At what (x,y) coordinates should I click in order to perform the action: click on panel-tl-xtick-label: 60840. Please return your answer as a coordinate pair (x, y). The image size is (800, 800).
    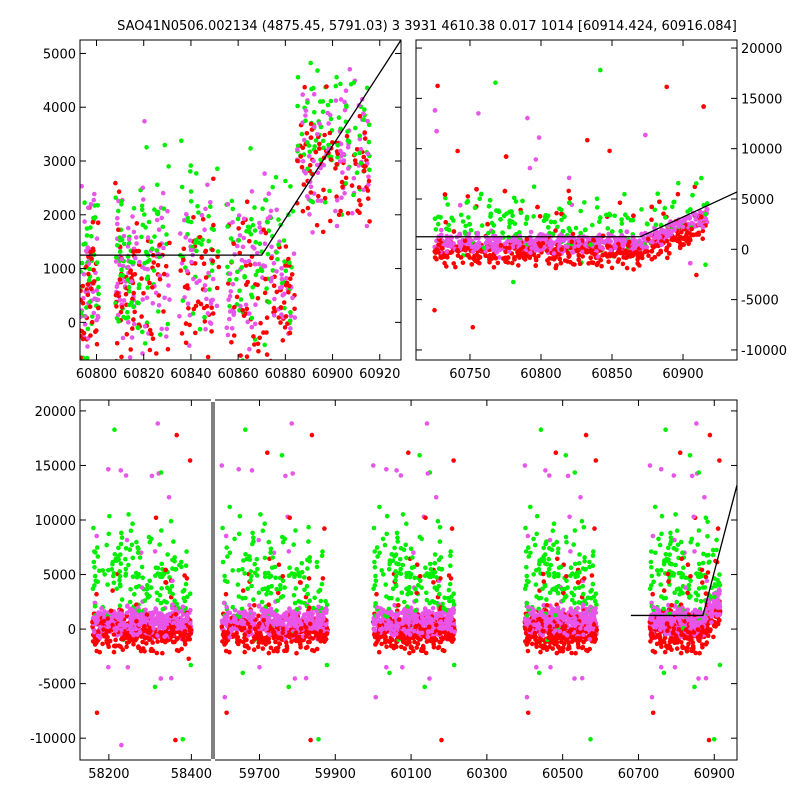
    Looking at the image, I should click on (190, 374).